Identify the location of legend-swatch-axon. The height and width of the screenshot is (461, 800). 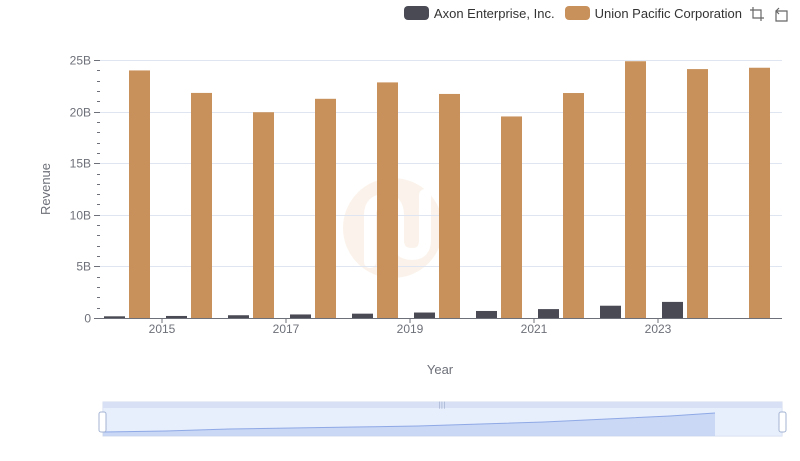
(416, 13).